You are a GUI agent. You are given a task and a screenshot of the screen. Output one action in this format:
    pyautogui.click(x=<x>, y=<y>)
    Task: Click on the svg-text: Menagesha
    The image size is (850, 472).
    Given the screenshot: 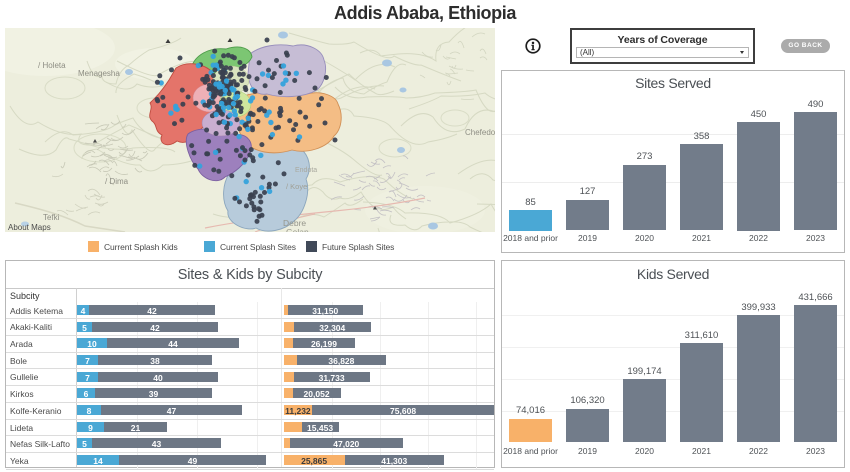 What is the action you would take?
    pyautogui.click(x=99, y=73)
    